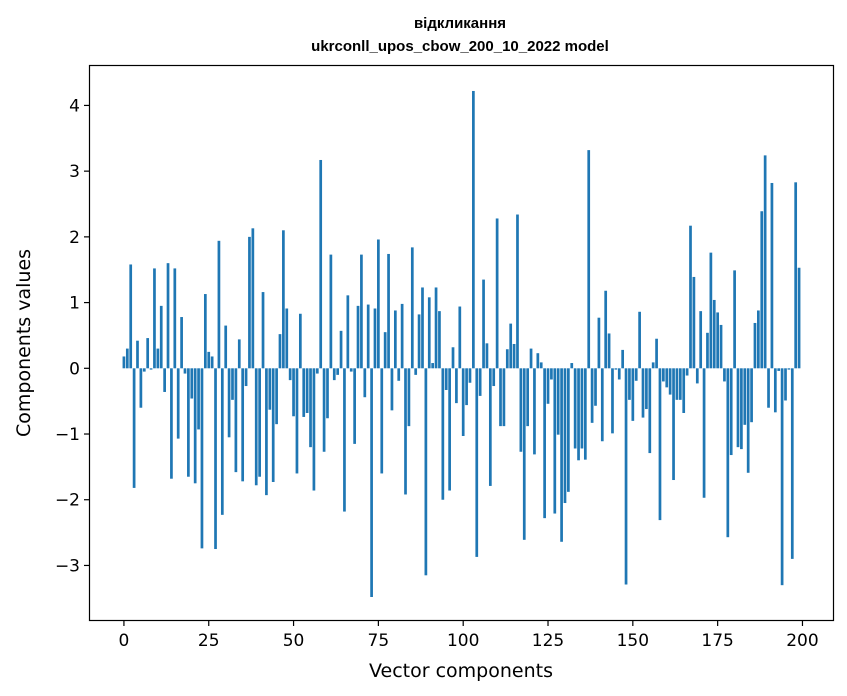 The image size is (847, 696). Describe the element at coordinates (74, 369) in the screenshot. I see `y-tick-label: 0` at that location.